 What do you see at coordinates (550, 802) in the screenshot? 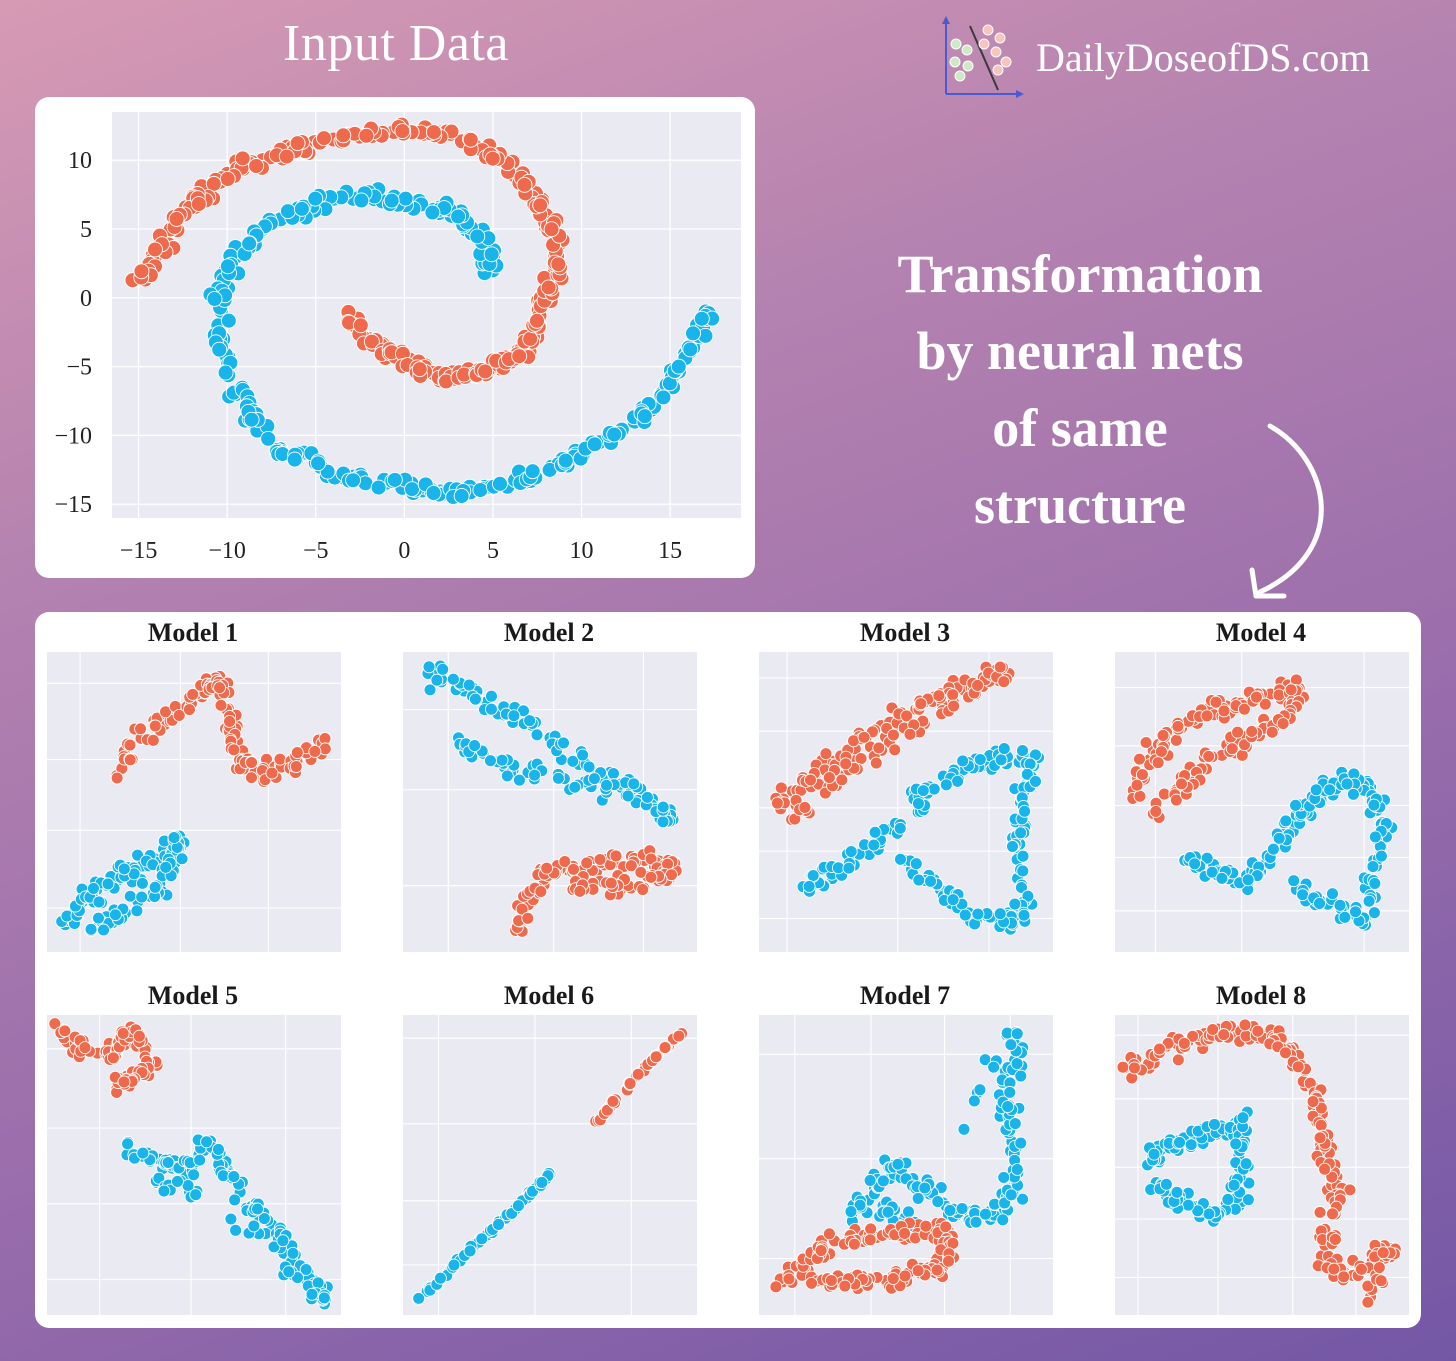
I see `model-2-chart` at bounding box center [550, 802].